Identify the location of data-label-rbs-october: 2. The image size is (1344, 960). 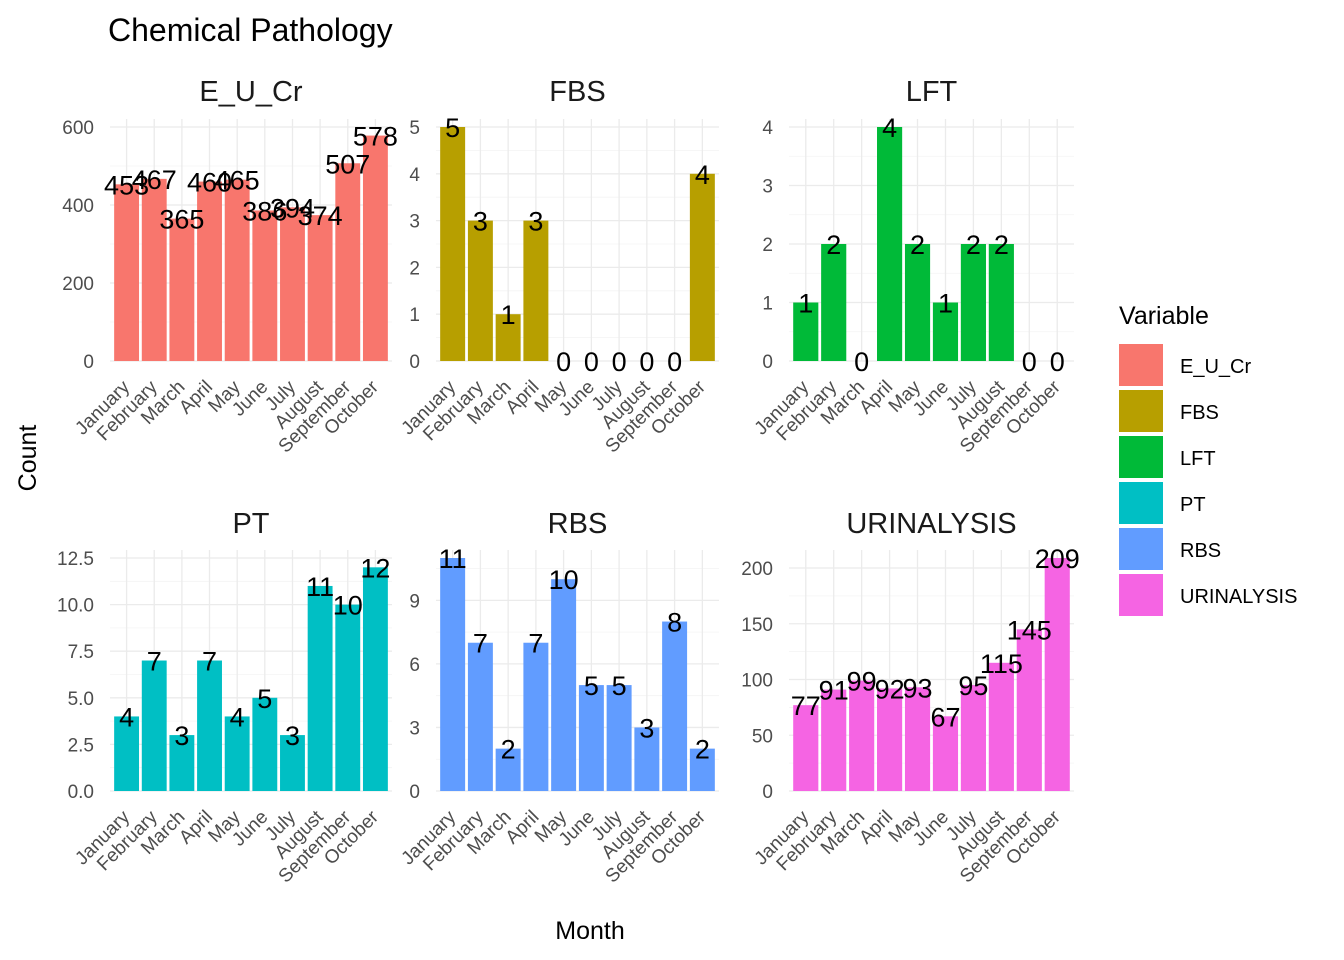
(702, 750).